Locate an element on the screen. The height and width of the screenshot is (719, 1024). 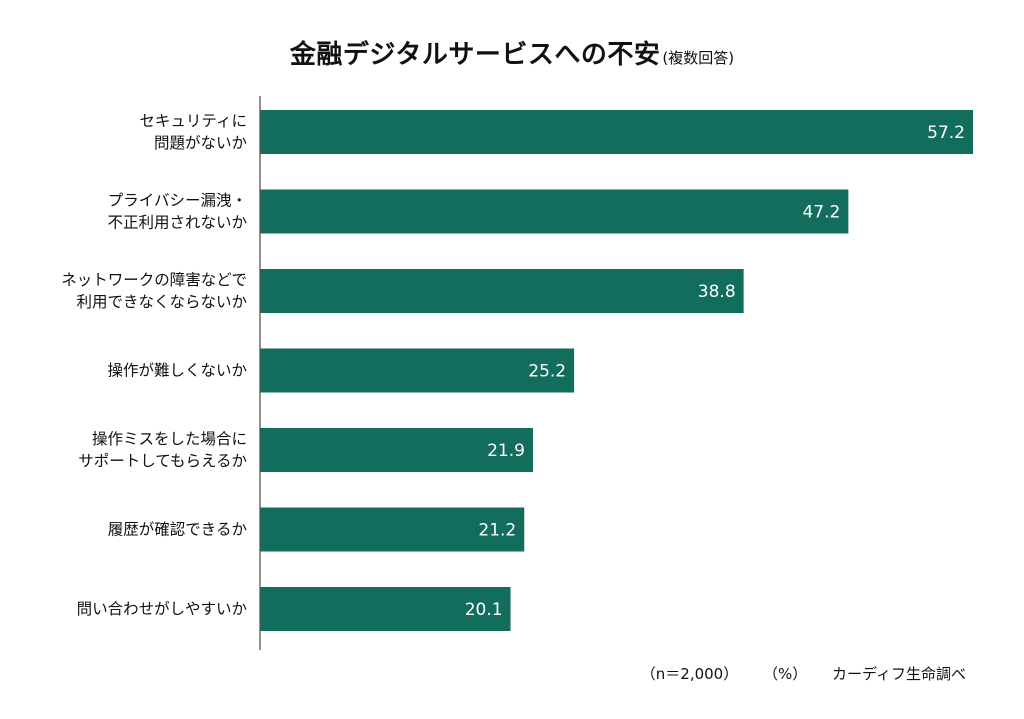
bar-value-label-6: 20.1 is located at coordinates (484, 610).